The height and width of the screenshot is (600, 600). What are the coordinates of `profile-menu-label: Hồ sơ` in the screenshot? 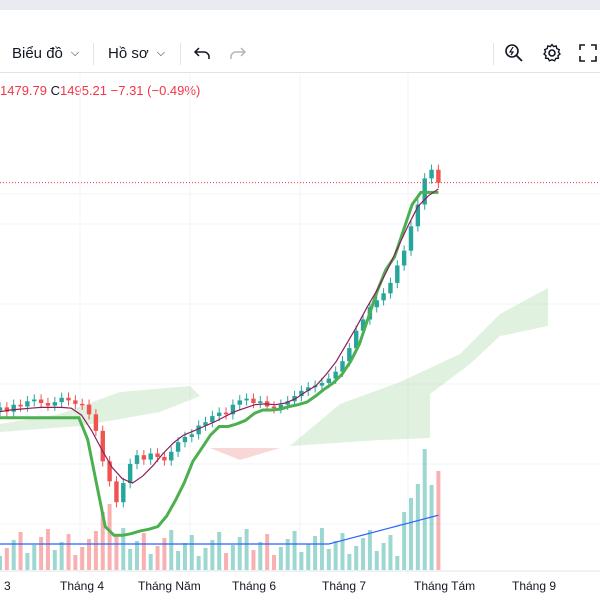 It's located at (128, 53).